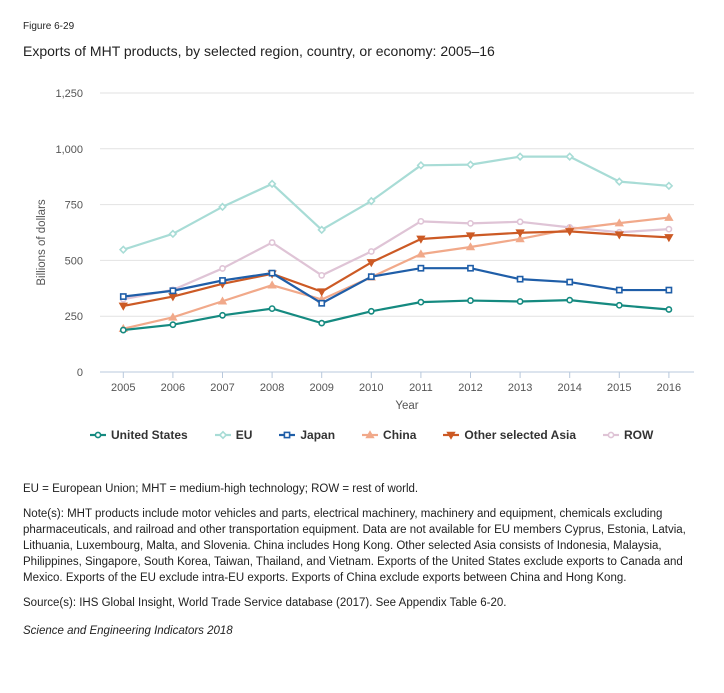 This screenshot has height=693, width=724. Describe the element at coordinates (470, 388) in the screenshot. I see `x-tick-label: 2012` at that location.